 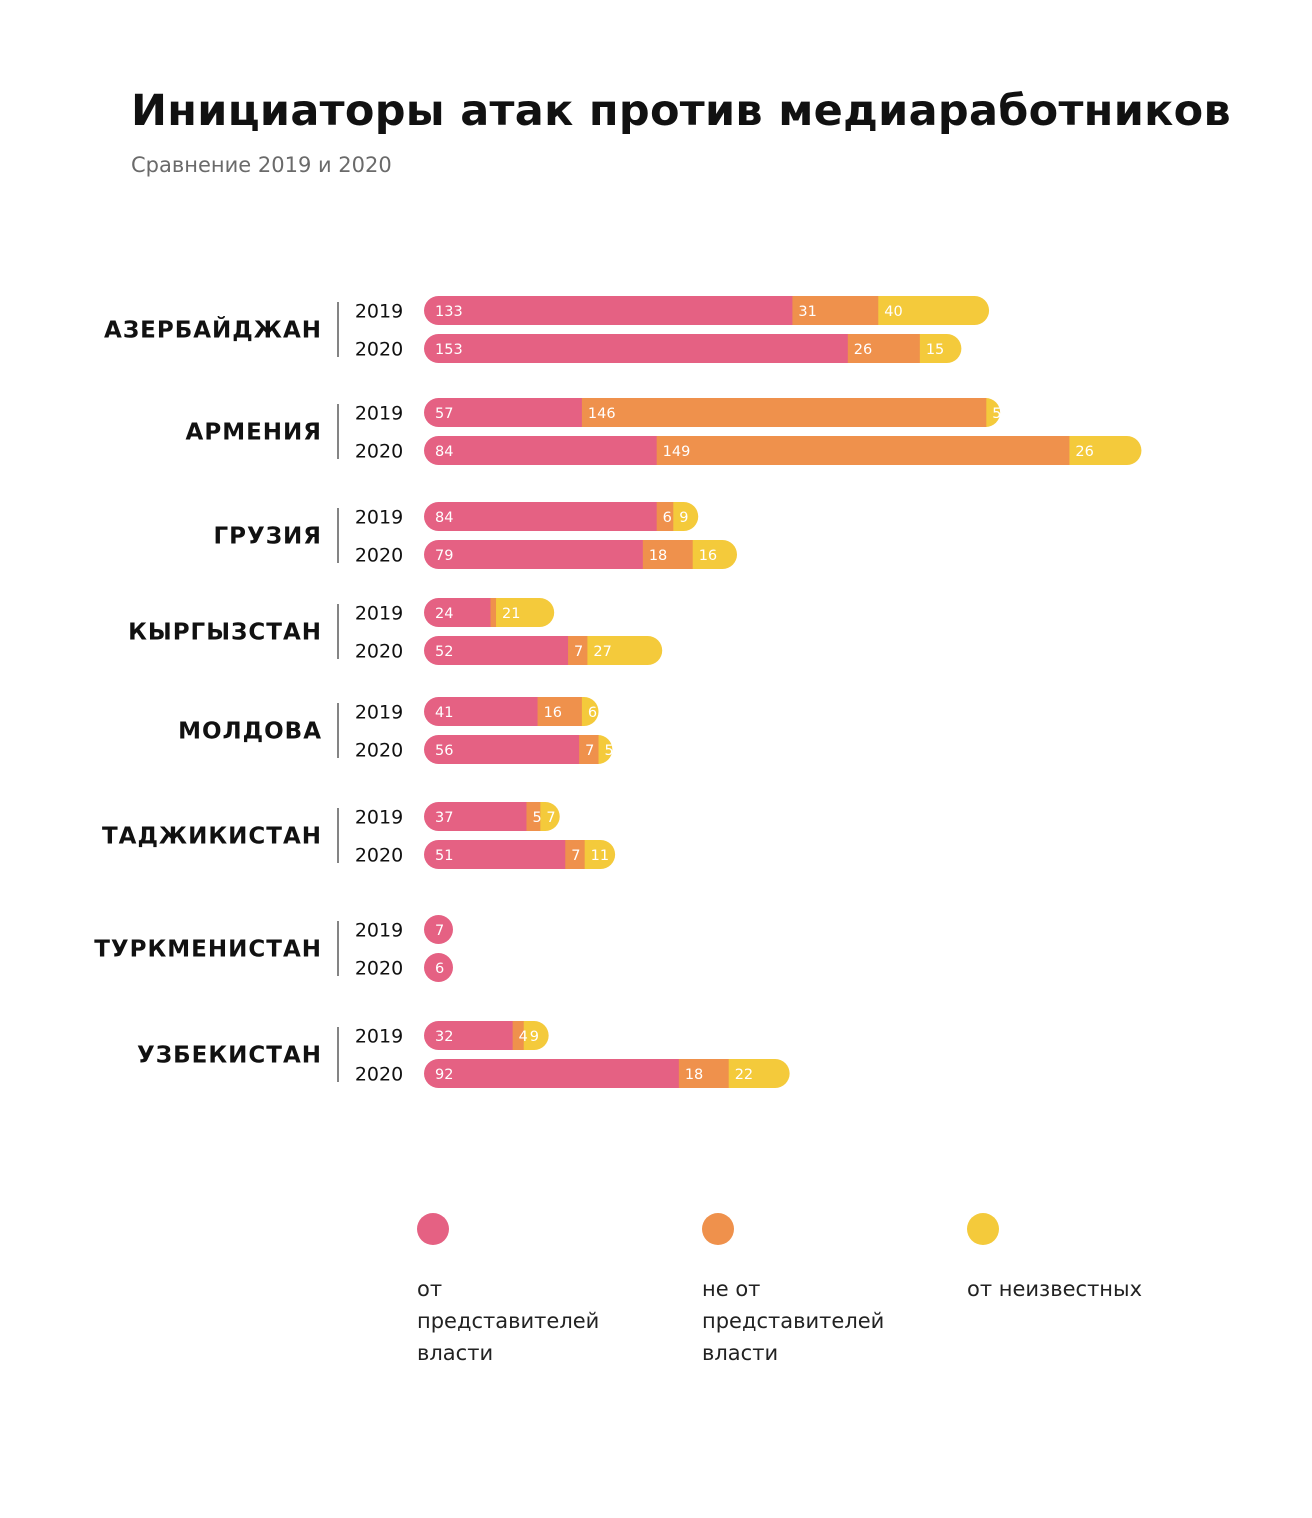 What do you see at coordinates (444, 1075) in the screenshot?
I see `value-label: 92` at bounding box center [444, 1075].